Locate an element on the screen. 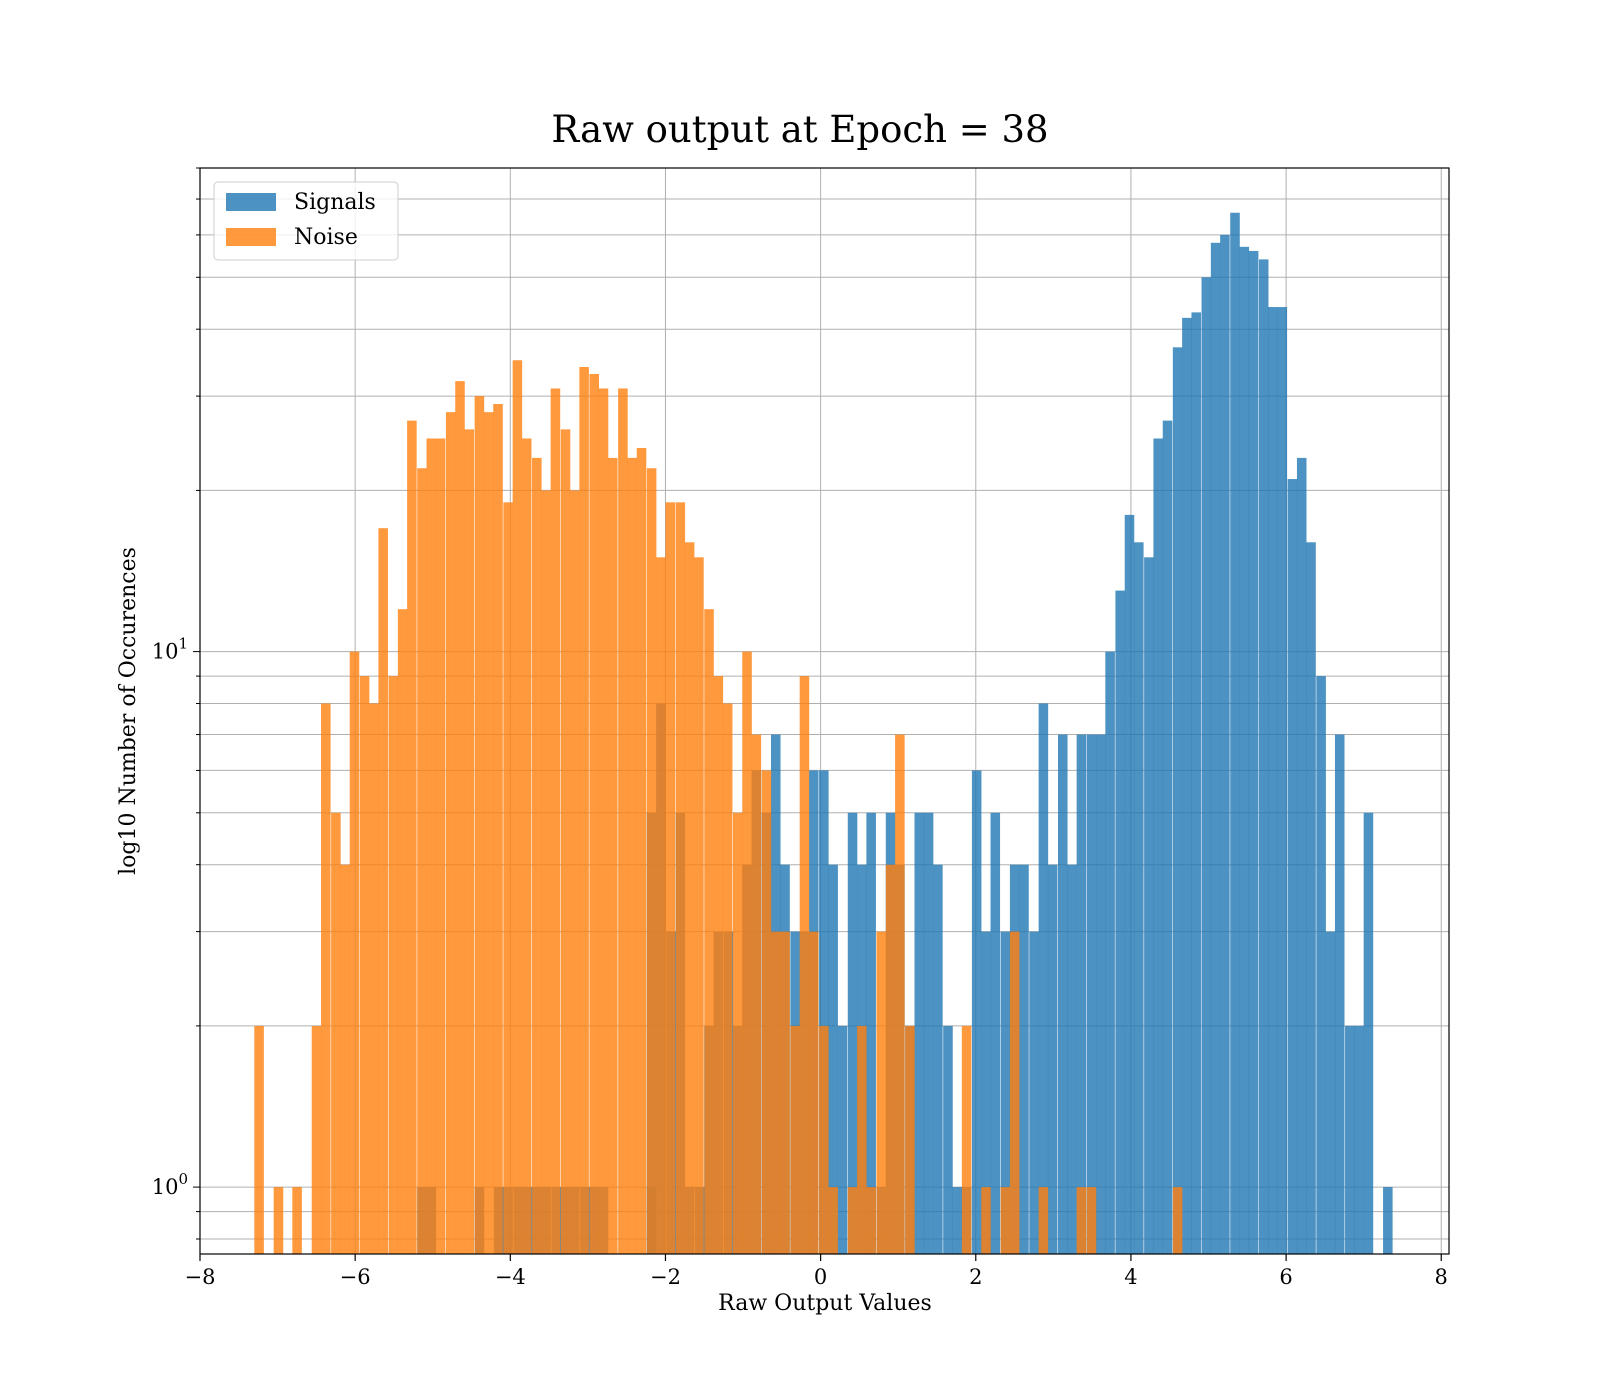 This screenshot has width=1600, height=1400. x-tick-label: 8 is located at coordinates (1441, 1277).